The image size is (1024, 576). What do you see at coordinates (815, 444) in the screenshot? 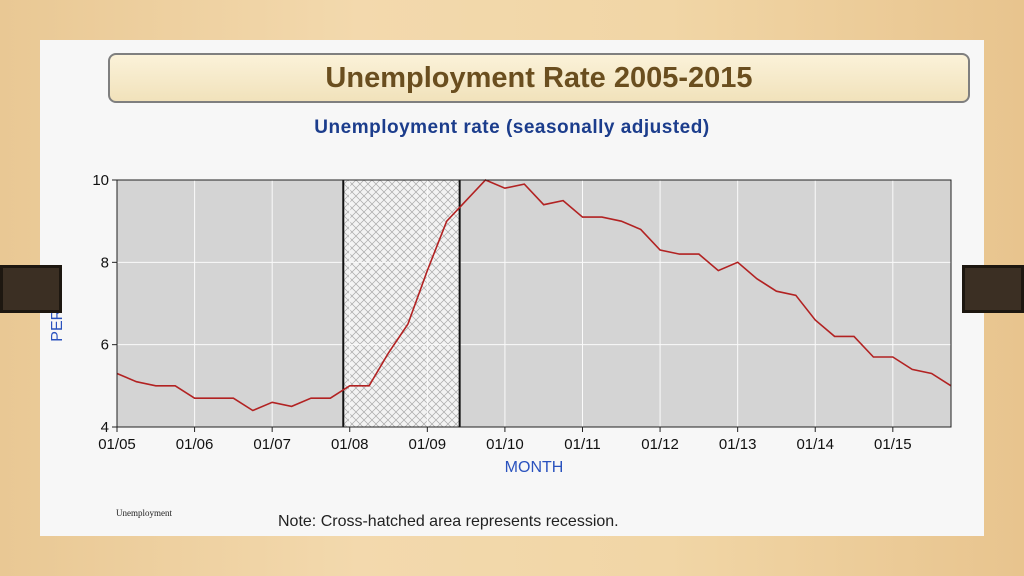
I see `x-tick-label: 01/14` at bounding box center [815, 444].